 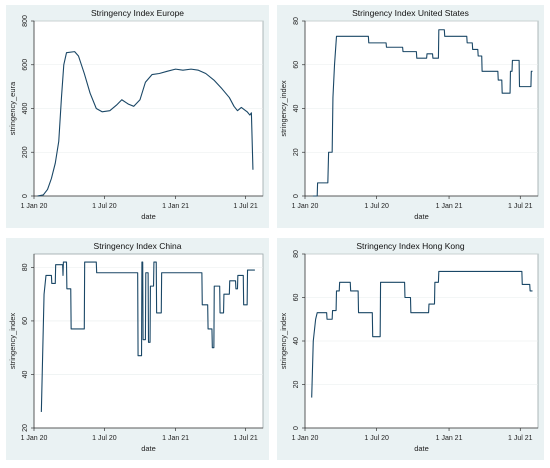 I want to click on chart-title: Stringency Index United States, so click(x=410, y=13).